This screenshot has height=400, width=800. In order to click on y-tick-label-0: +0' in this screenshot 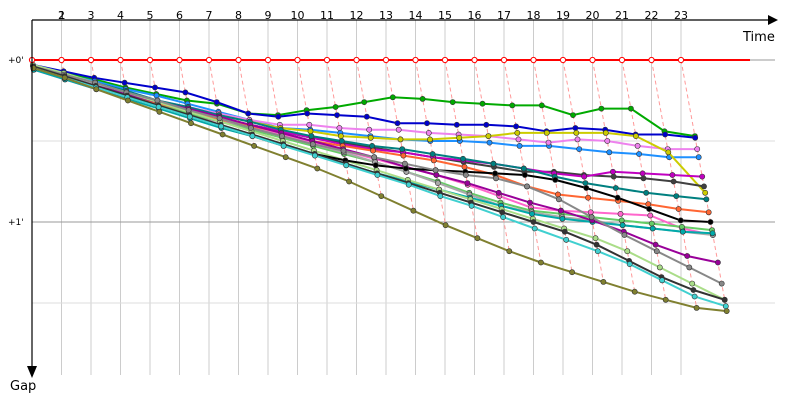, I will do `click(16, 61)`.